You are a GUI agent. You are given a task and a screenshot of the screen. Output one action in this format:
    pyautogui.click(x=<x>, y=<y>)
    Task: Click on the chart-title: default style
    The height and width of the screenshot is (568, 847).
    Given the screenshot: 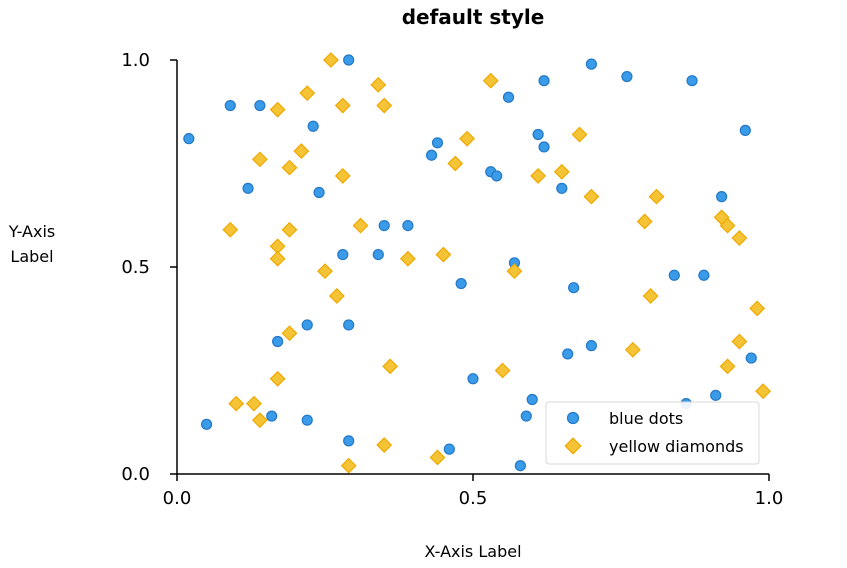 What is the action you would take?
    pyautogui.click(x=473, y=17)
    